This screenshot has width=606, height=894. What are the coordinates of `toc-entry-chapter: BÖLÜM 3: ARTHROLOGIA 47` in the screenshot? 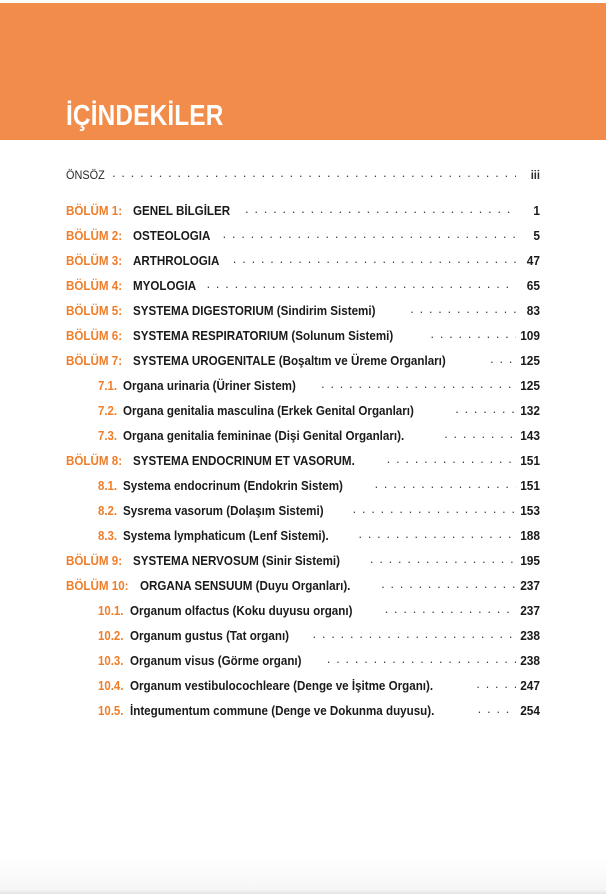 It's located at (303, 261).